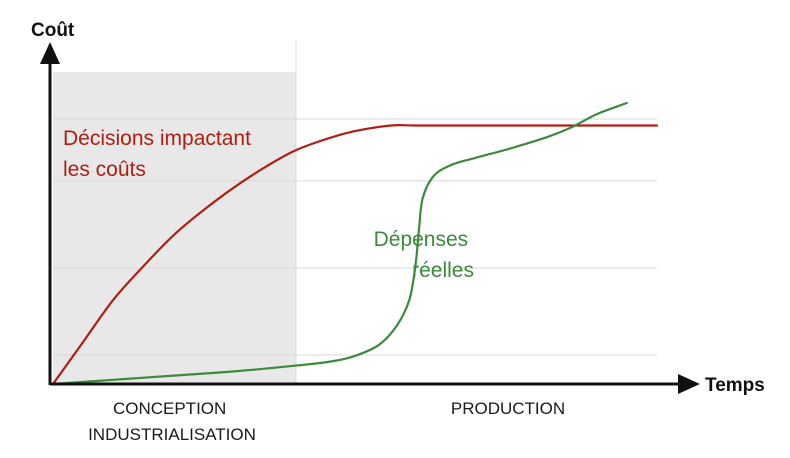 Image resolution: width=790 pixels, height=458 pixels. I want to click on series-label-decisions-line-2: les coûts, so click(104, 169).